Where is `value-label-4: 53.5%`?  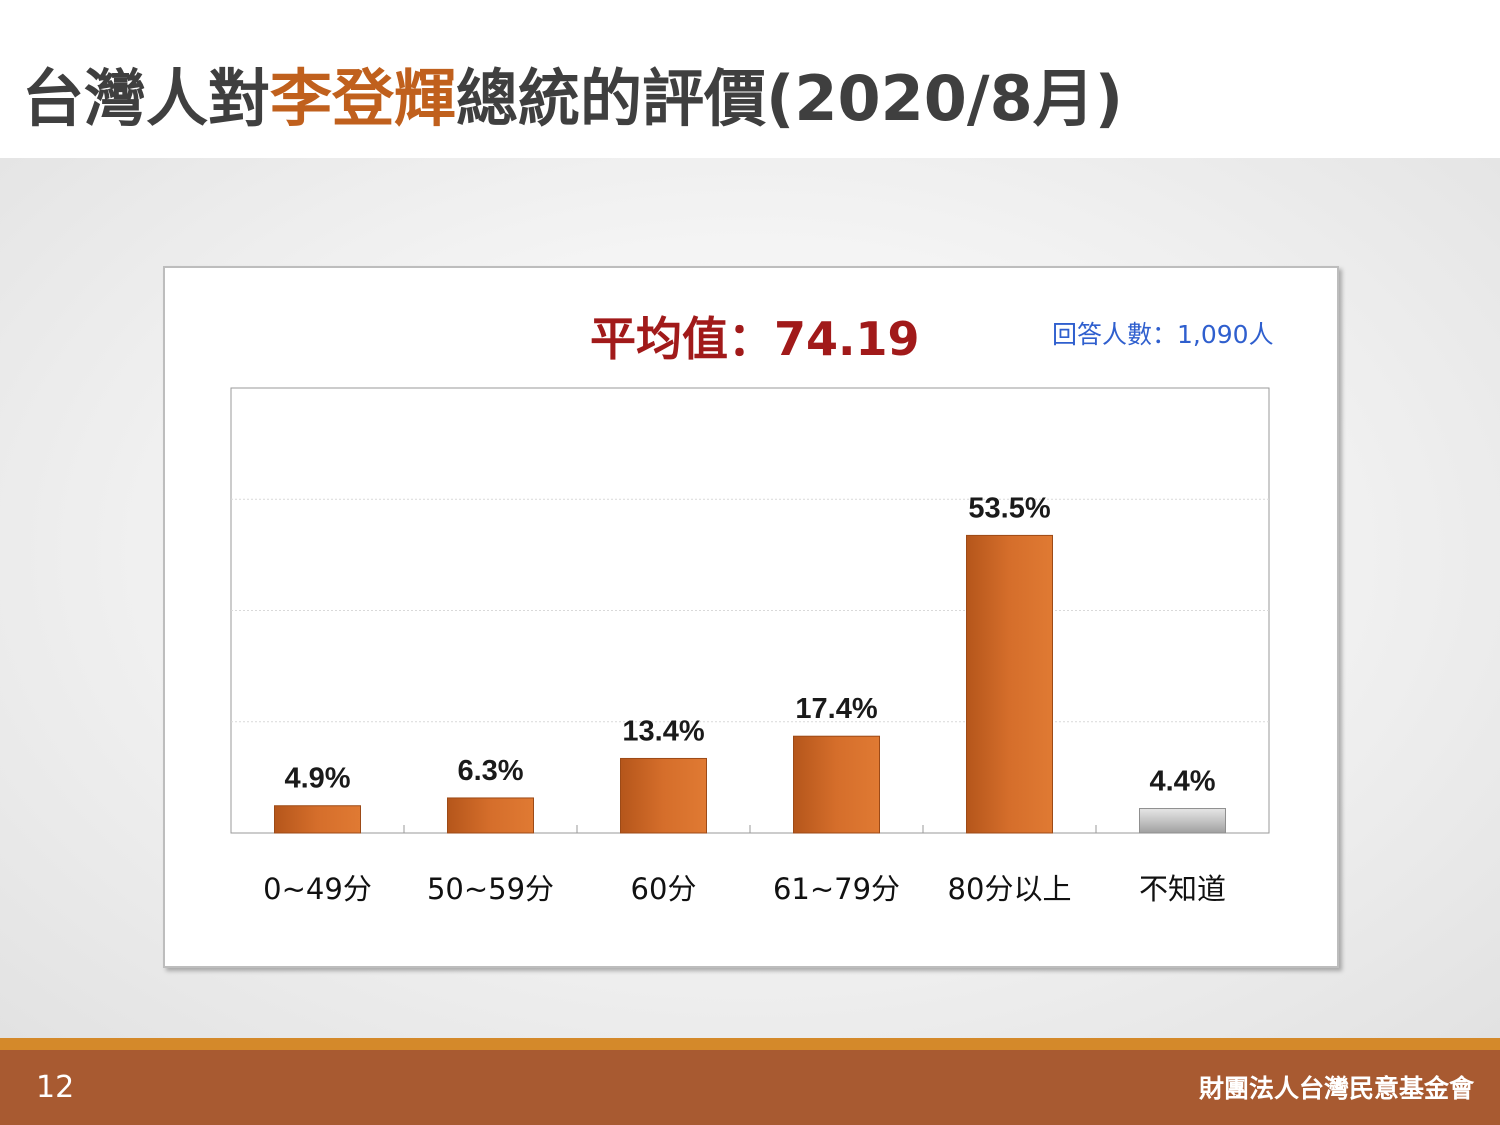 value-label-4: 53.5% is located at coordinates (1009, 508).